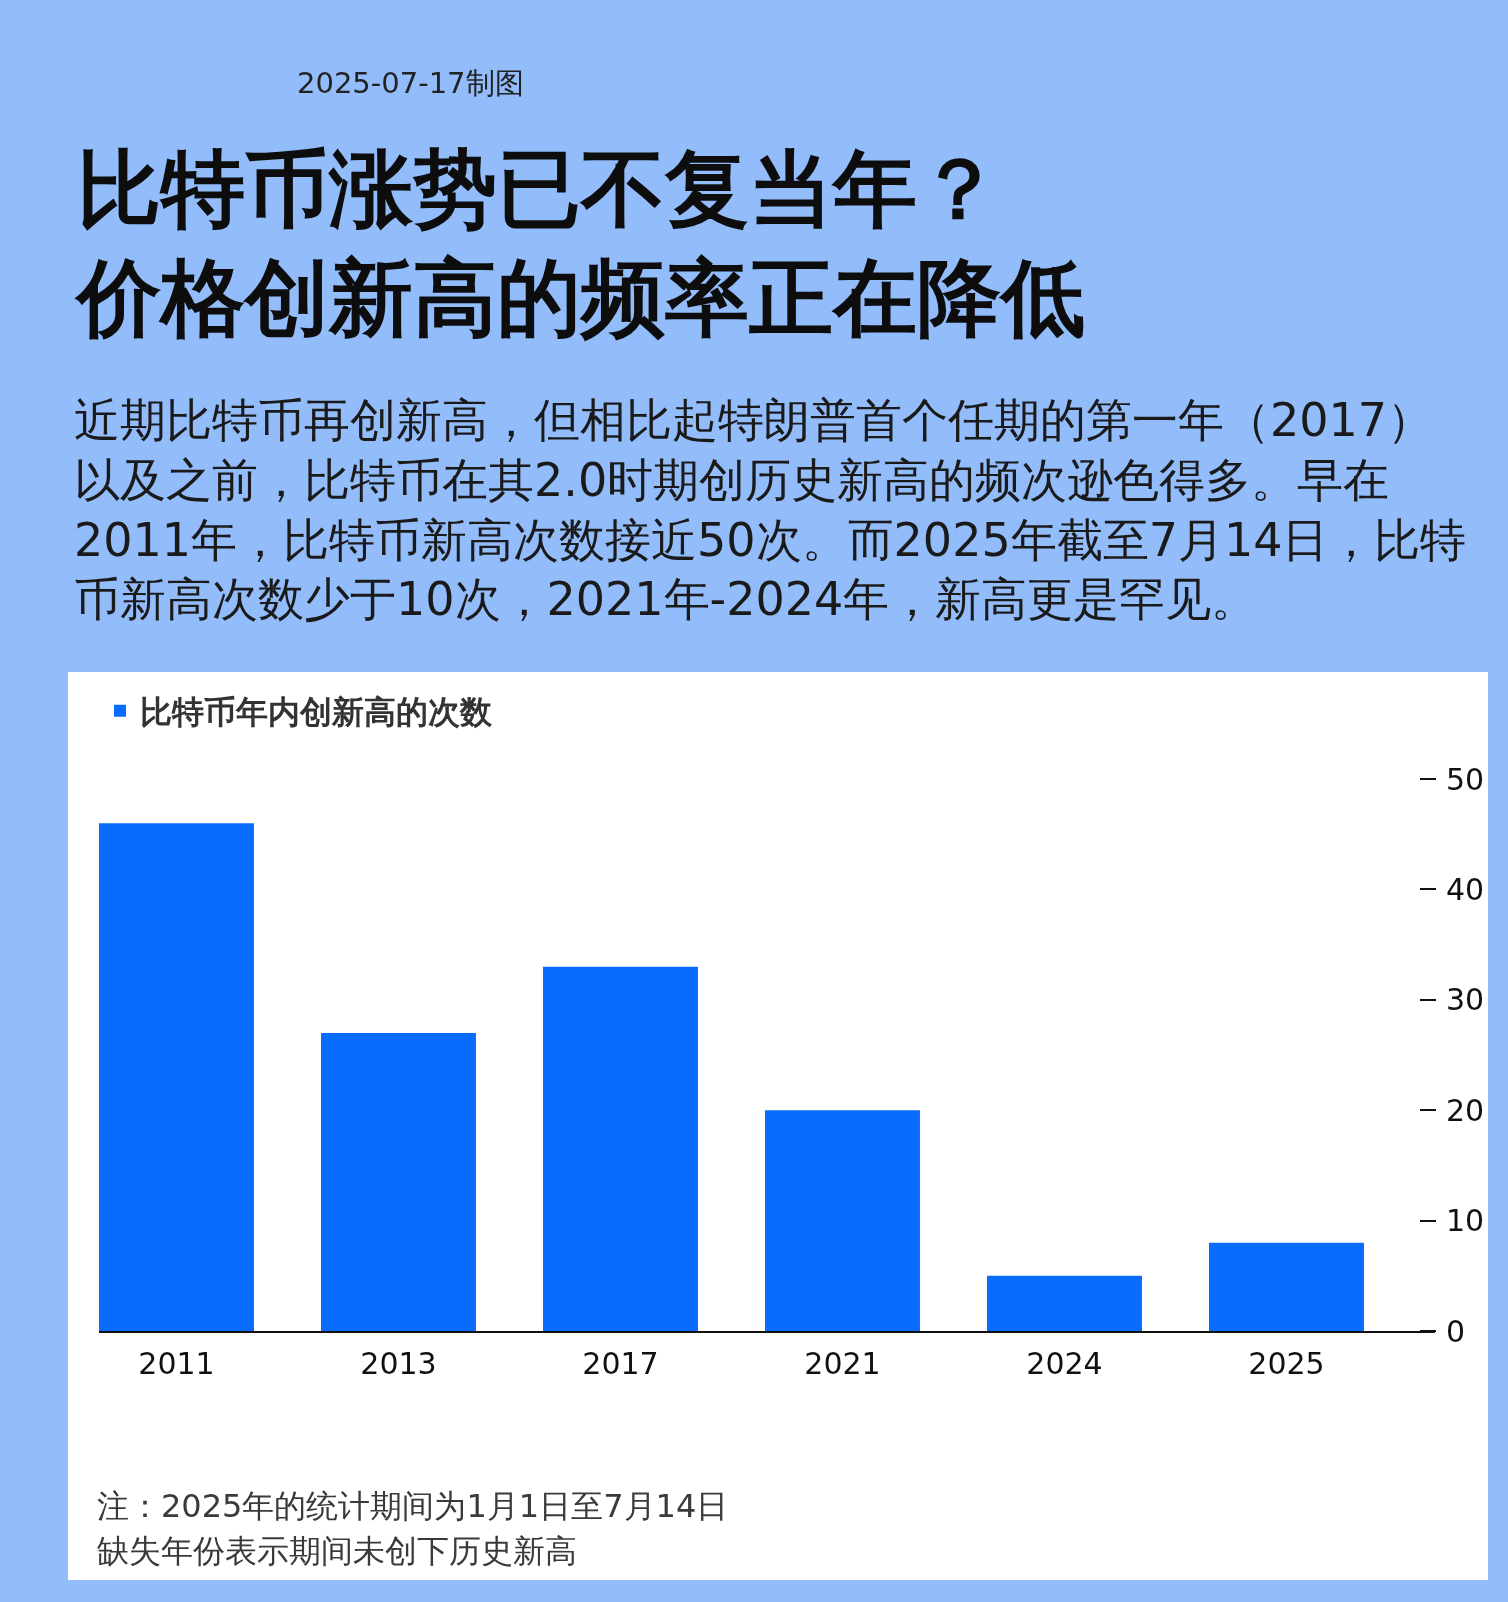  I want to click on x-tick-label: 2024, so click(1064, 1363).